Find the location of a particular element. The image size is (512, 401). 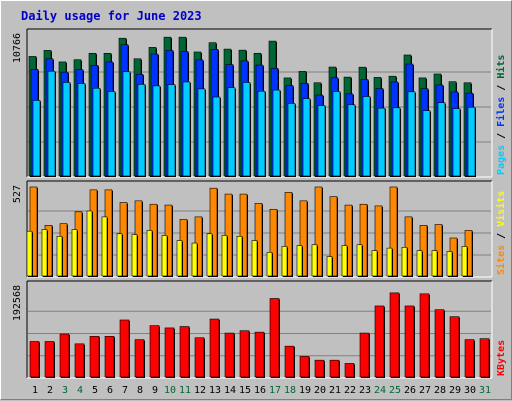

day-label-8: 8 is located at coordinates (140, 390).